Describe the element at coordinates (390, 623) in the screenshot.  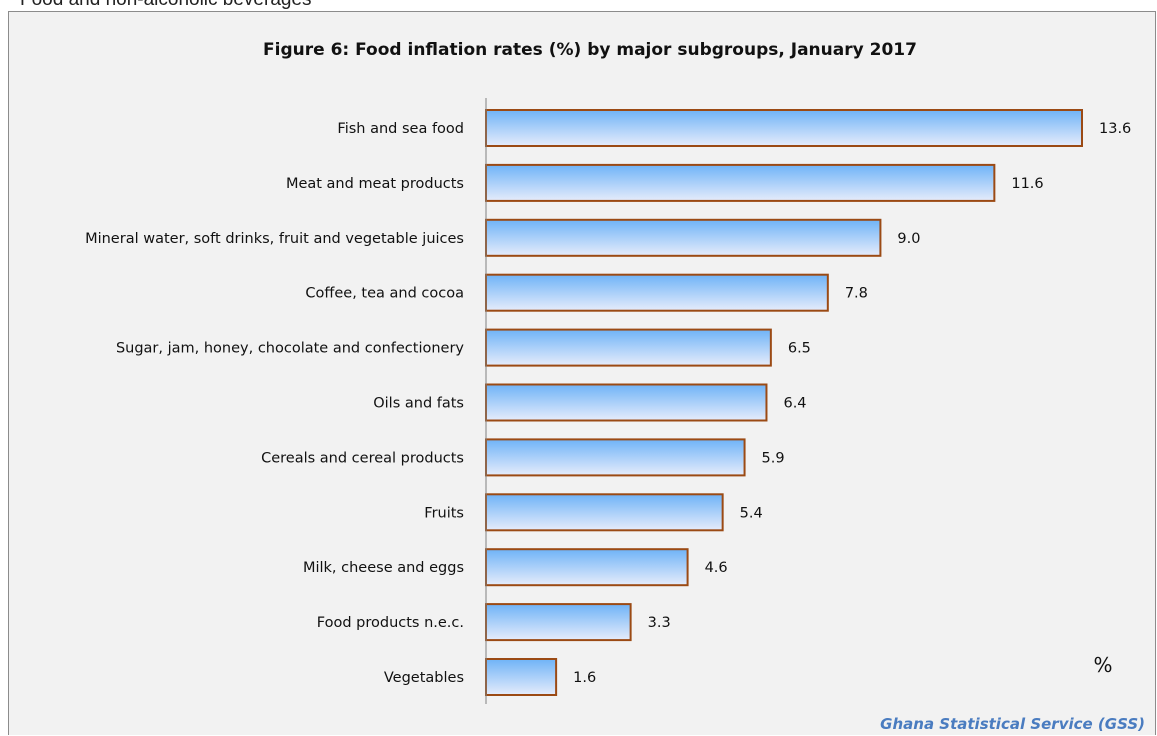
I see `category-label: Food products n.e.c.` at that location.